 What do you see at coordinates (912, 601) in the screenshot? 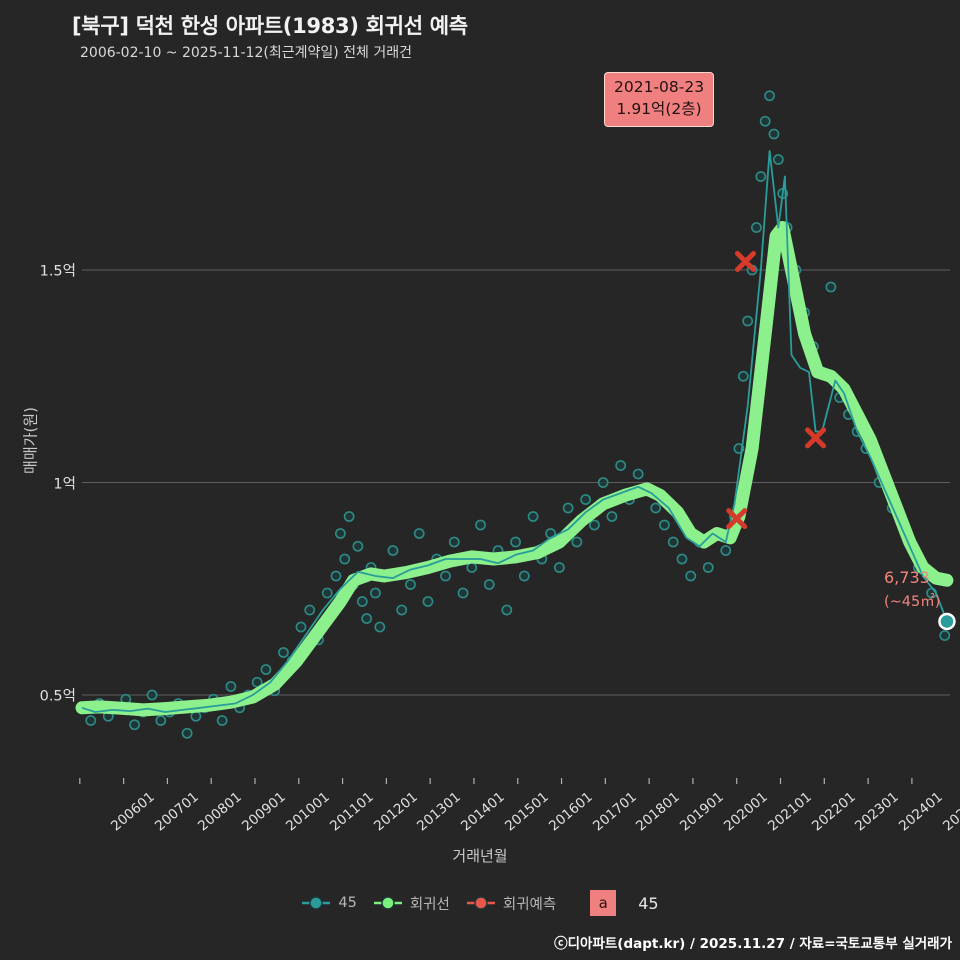
I see `endpoint-area: (~45㎡)` at bounding box center [912, 601].